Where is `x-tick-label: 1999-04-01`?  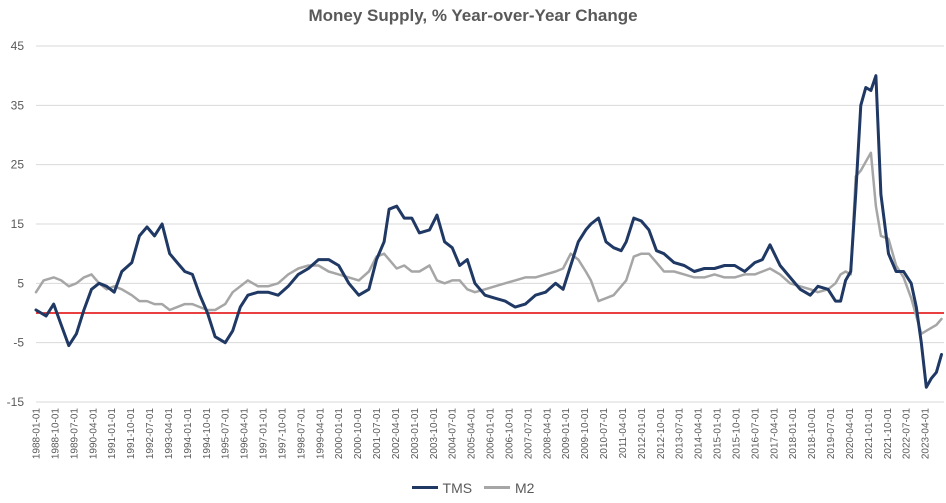 x-tick-label: 1999-04-01 is located at coordinates (320, 434).